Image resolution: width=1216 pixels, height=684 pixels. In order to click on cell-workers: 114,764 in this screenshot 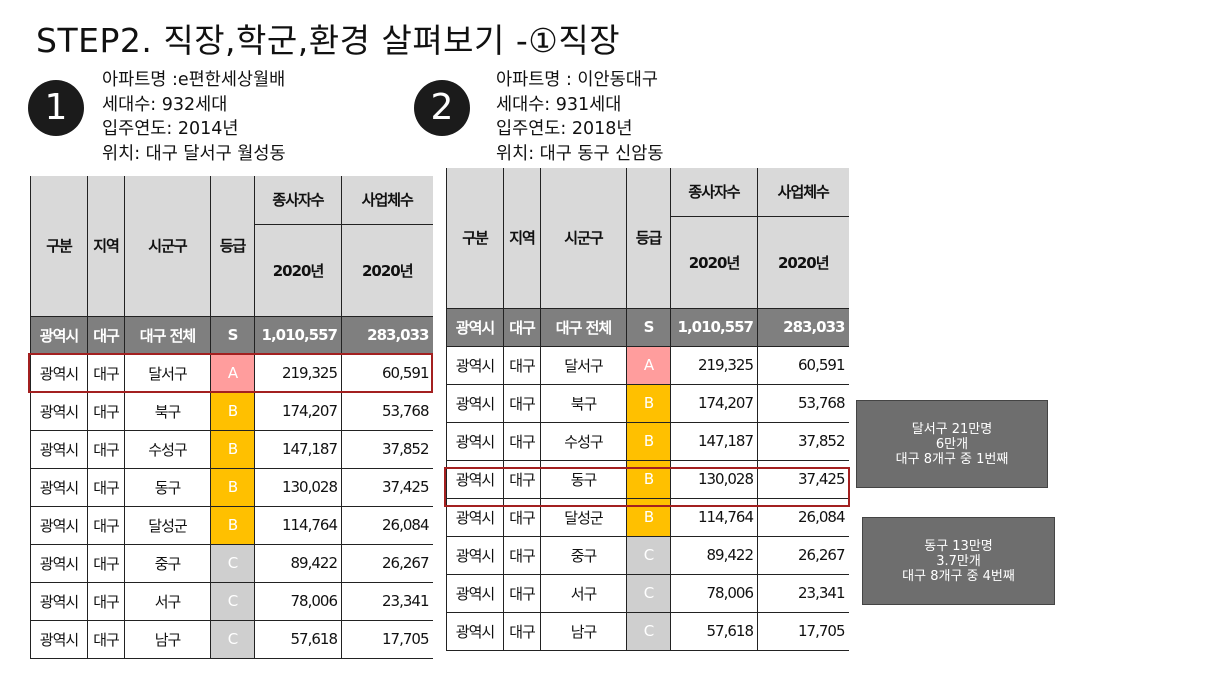, I will do `click(298, 525)`.